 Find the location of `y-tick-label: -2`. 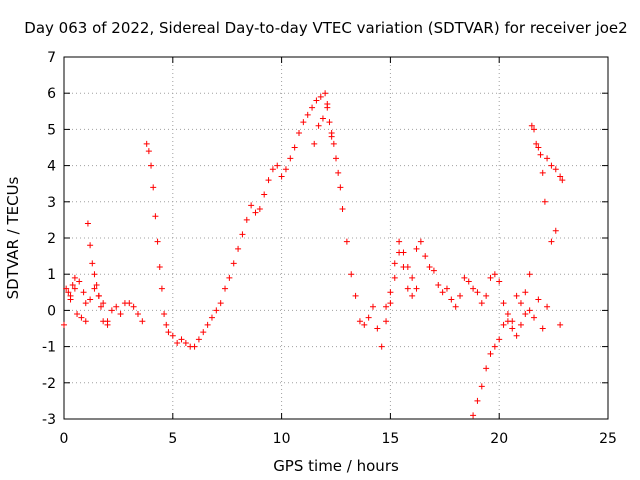

y-tick-label: -2 is located at coordinates (49, 384).